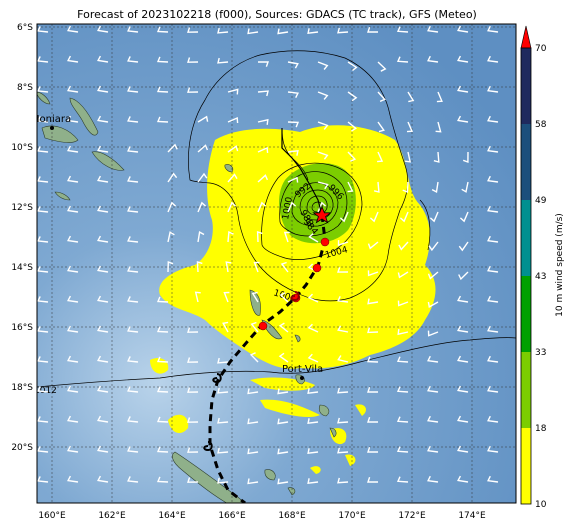  I want to click on colorbar-extend-arrow, so click(526, 37).